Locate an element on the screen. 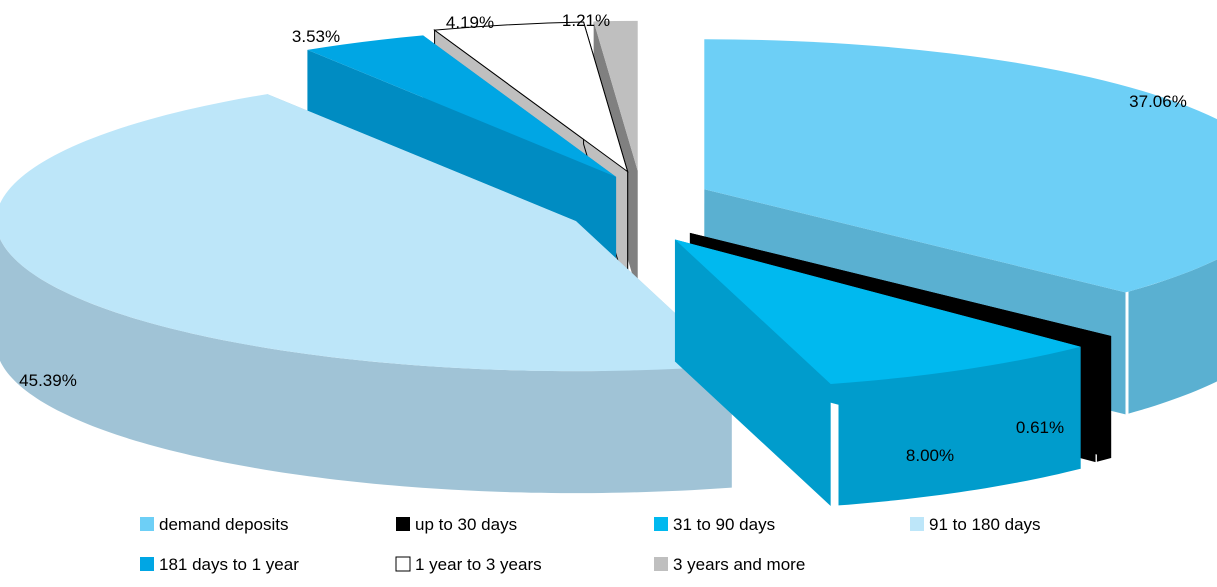 The image size is (1217, 587). legend-item-demand-deposits: demand deposits is located at coordinates (214, 524).